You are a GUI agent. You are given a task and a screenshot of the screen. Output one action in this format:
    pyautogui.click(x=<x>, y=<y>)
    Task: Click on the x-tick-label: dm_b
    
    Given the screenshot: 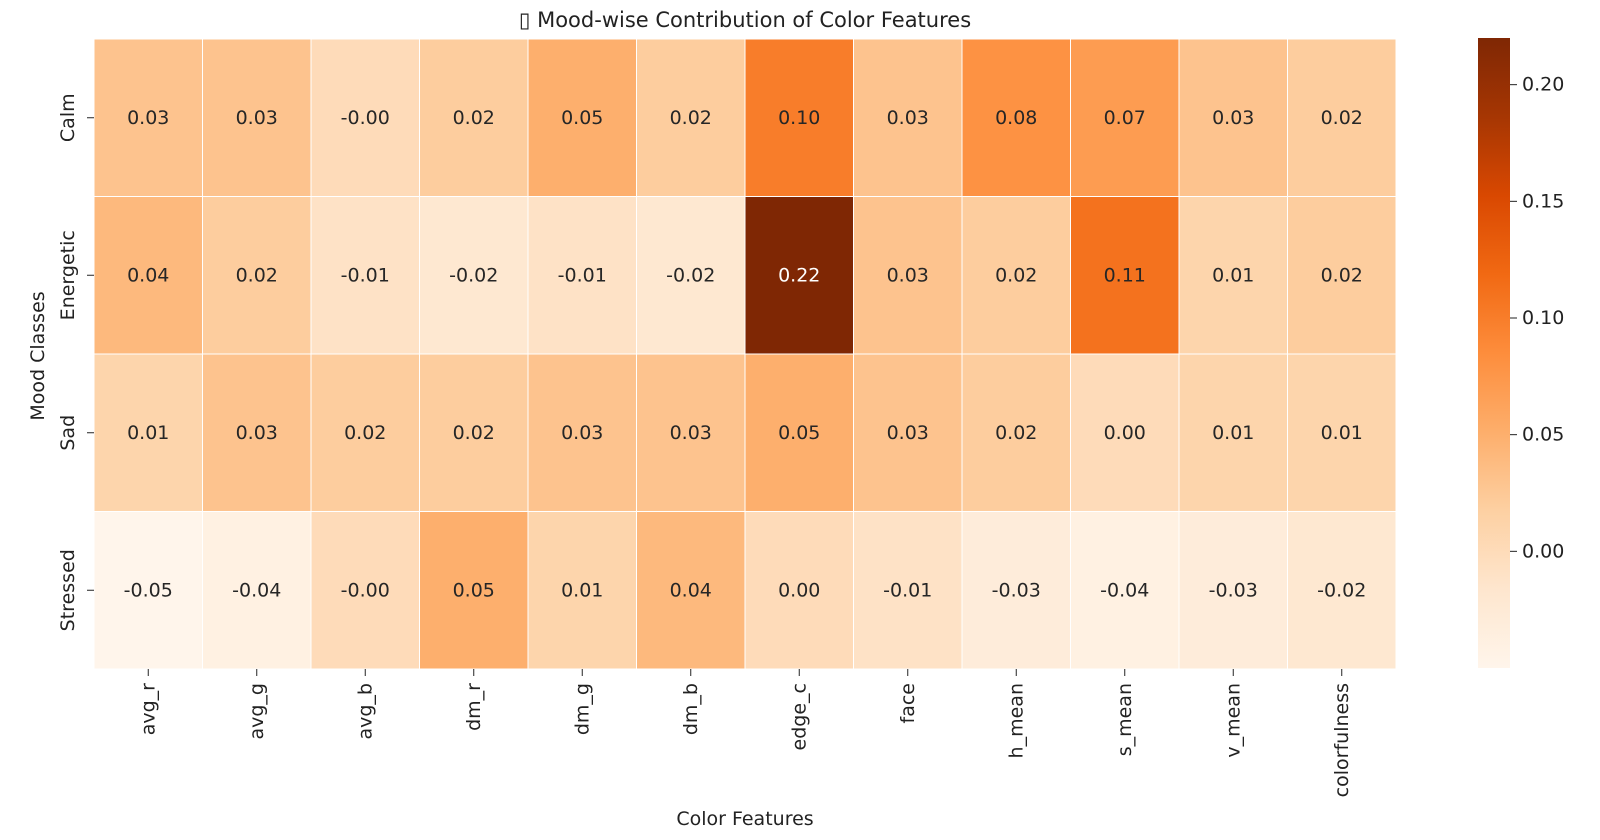 What is the action you would take?
    pyautogui.click(x=691, y=709)
    